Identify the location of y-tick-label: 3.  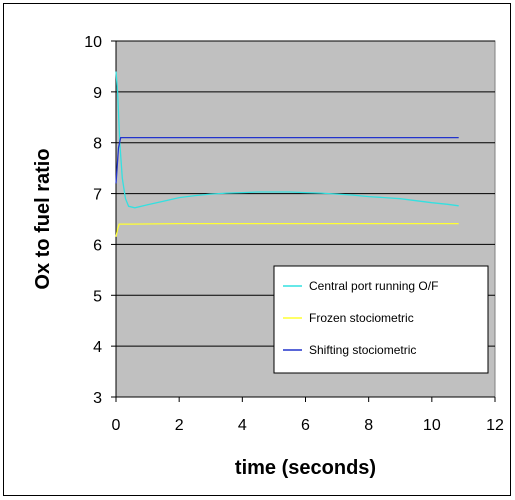
(97, 398).